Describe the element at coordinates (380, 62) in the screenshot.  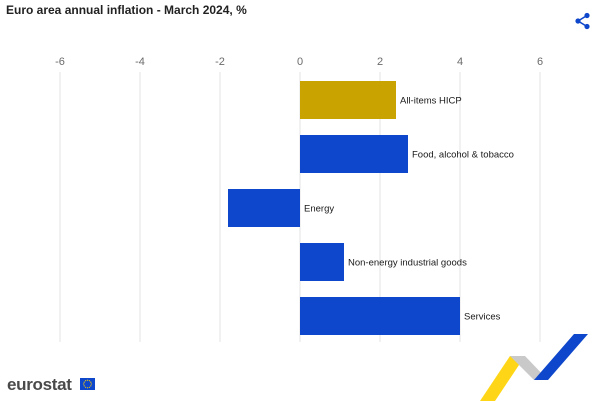
I see `x-tick-label: 2` at that location.